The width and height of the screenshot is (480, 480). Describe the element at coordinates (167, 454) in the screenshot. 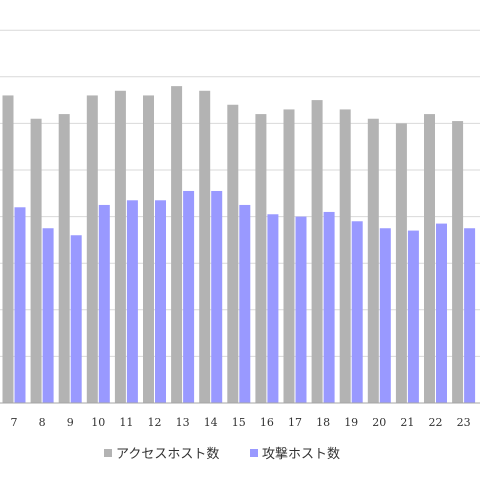

I see `legend-label: アクセスホスト数` at that location.